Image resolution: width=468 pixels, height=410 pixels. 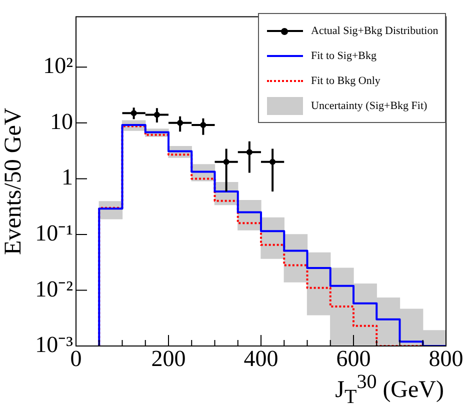 I want to click on y-tick-label: 10², so click(x=58, y=65).